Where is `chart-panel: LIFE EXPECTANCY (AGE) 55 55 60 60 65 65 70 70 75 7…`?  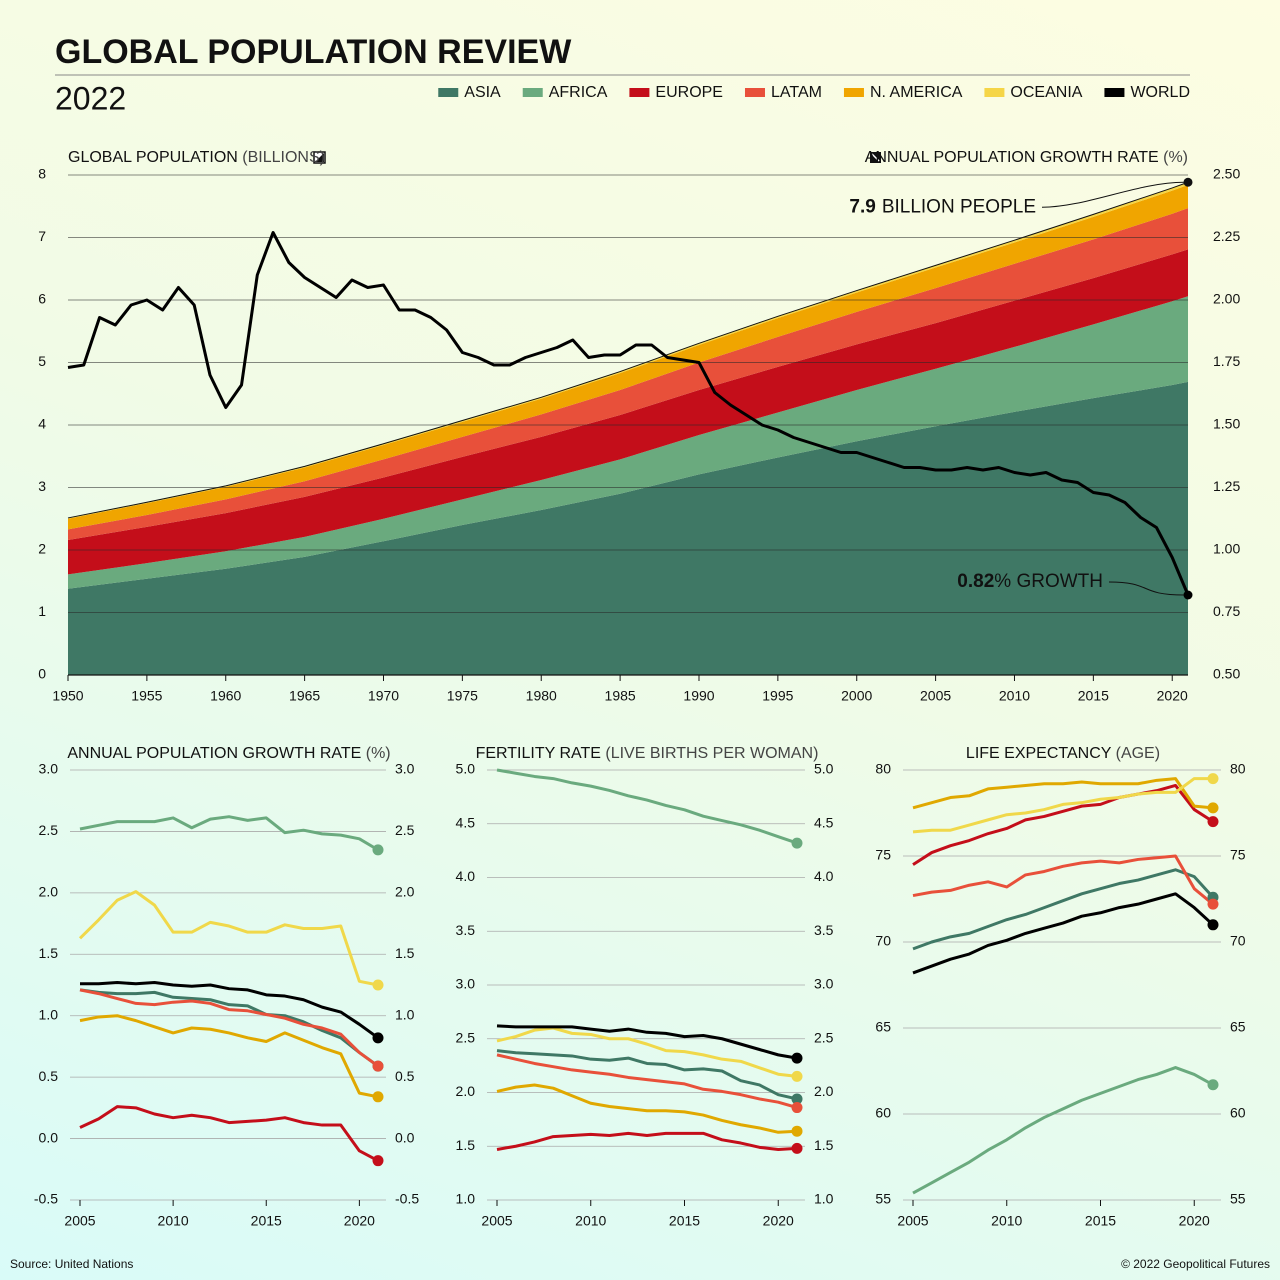
chart-panel: LIFE EXPECTANCY (AGE) 55 55 60 60 65 65 70 70 75 7… is located at coordinates (1060, 986).